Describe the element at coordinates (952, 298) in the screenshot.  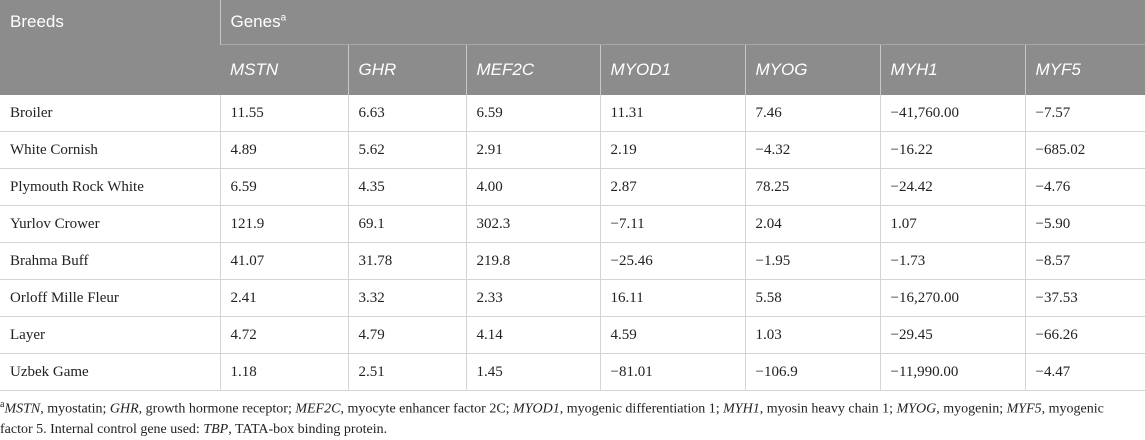
I see `value-cell: −16,270.00` at that location.